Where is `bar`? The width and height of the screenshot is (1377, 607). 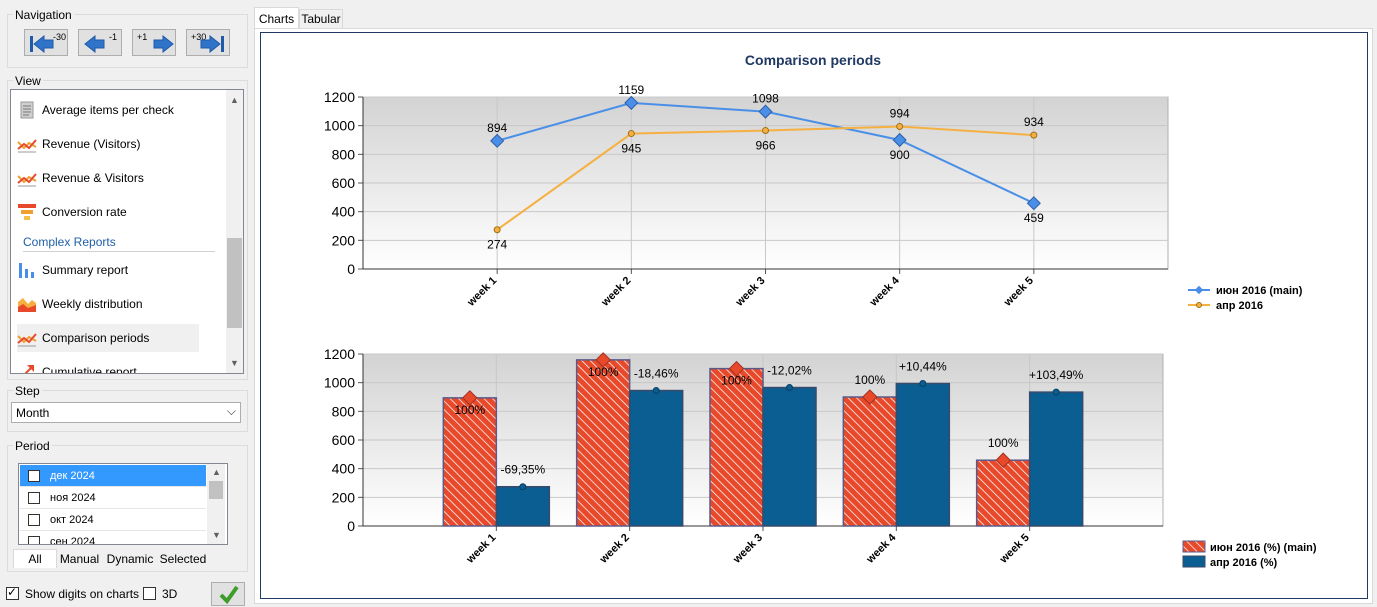
bar is located at coordinates (470, 462).